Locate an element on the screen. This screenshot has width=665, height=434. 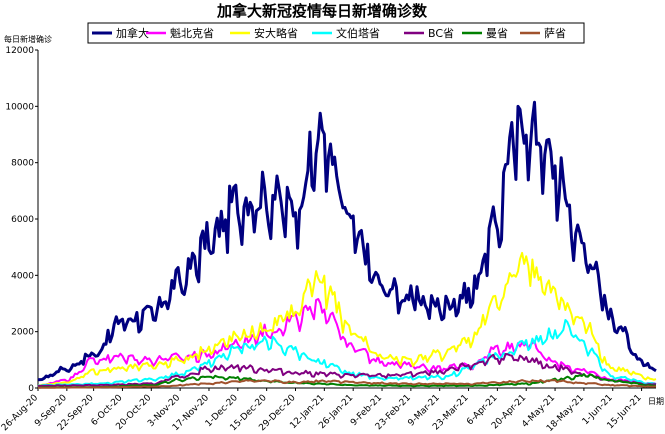
y-tick-label: 12000 is located at coordinates (19, 51).